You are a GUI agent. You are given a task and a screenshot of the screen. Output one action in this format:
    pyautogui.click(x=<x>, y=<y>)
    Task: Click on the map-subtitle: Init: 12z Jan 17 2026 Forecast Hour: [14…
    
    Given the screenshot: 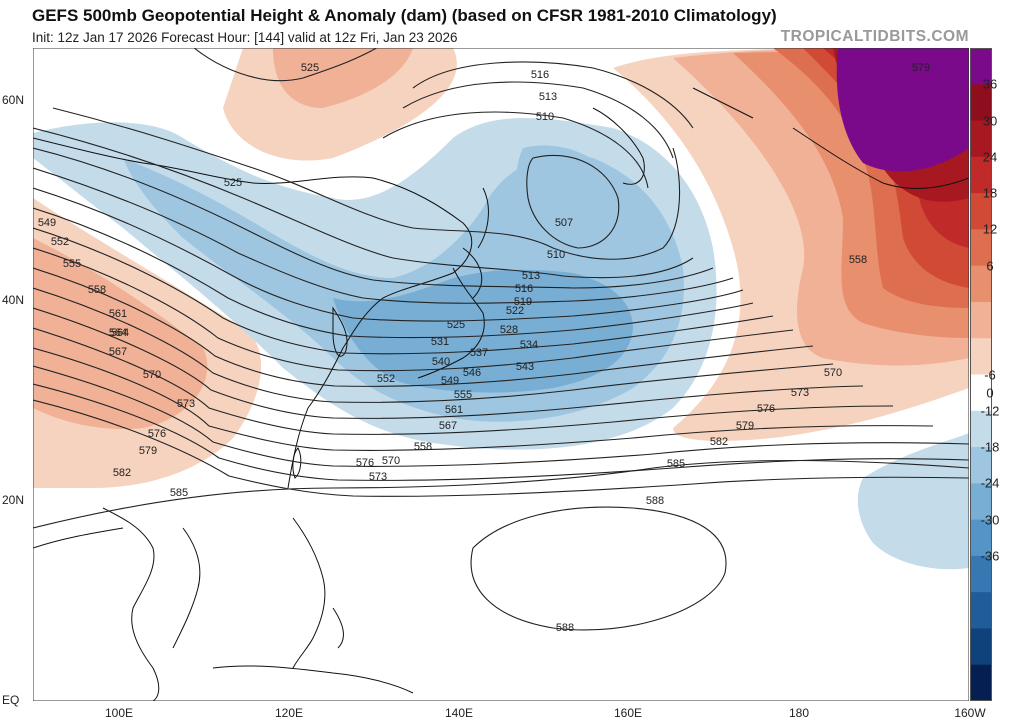 What is the action you would take?
    pyautogui.click(x=245, y=37)
    